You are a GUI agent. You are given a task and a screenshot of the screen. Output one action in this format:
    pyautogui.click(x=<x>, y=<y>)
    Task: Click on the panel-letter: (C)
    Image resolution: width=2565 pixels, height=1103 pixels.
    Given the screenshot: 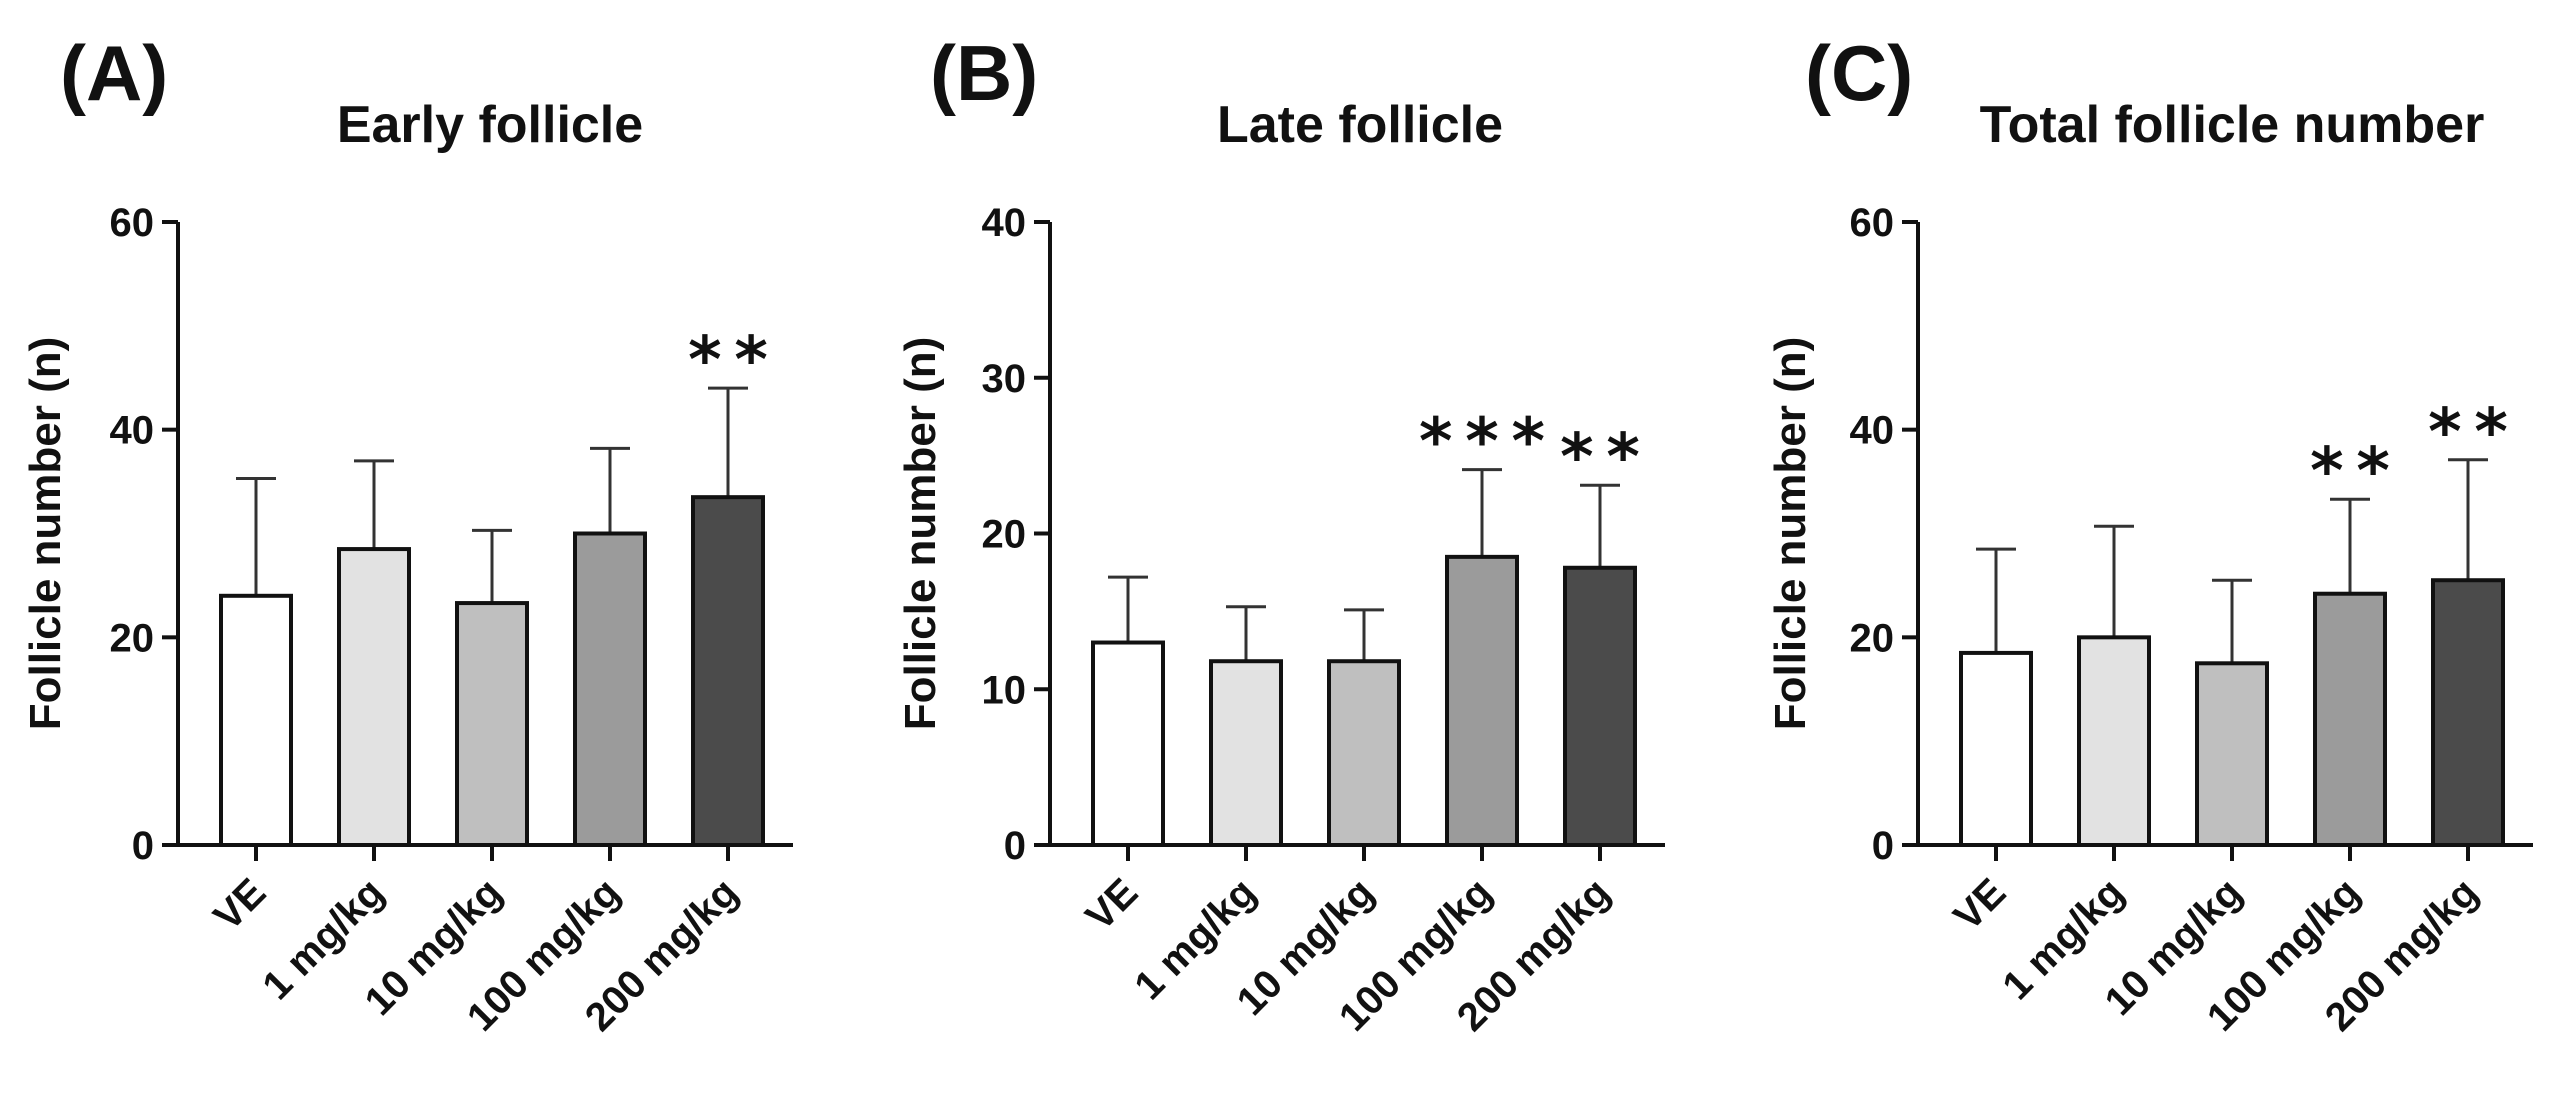 What is the action you would take?
    pyautogui.click(x=1859, y=73)
    